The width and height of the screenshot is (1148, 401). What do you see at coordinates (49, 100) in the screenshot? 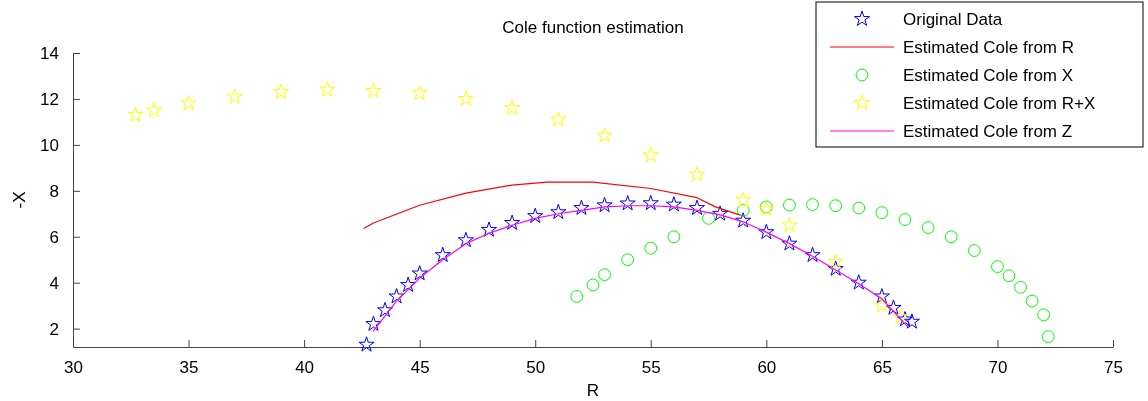
I see `y-tick-label: 12` at bounding box center [49, 100].